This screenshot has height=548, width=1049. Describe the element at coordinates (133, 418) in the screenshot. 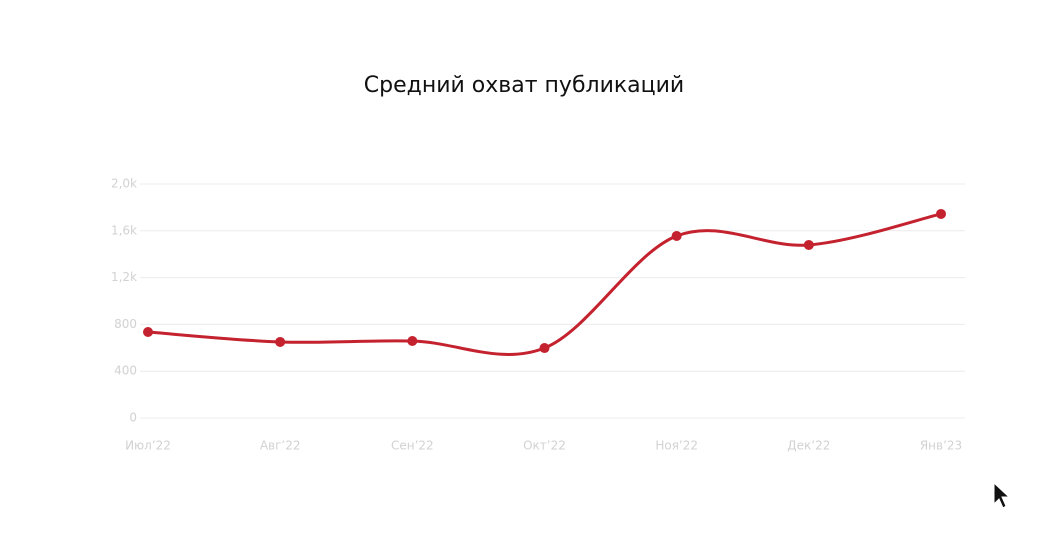

I see `y-tick-label: 0` at that location.